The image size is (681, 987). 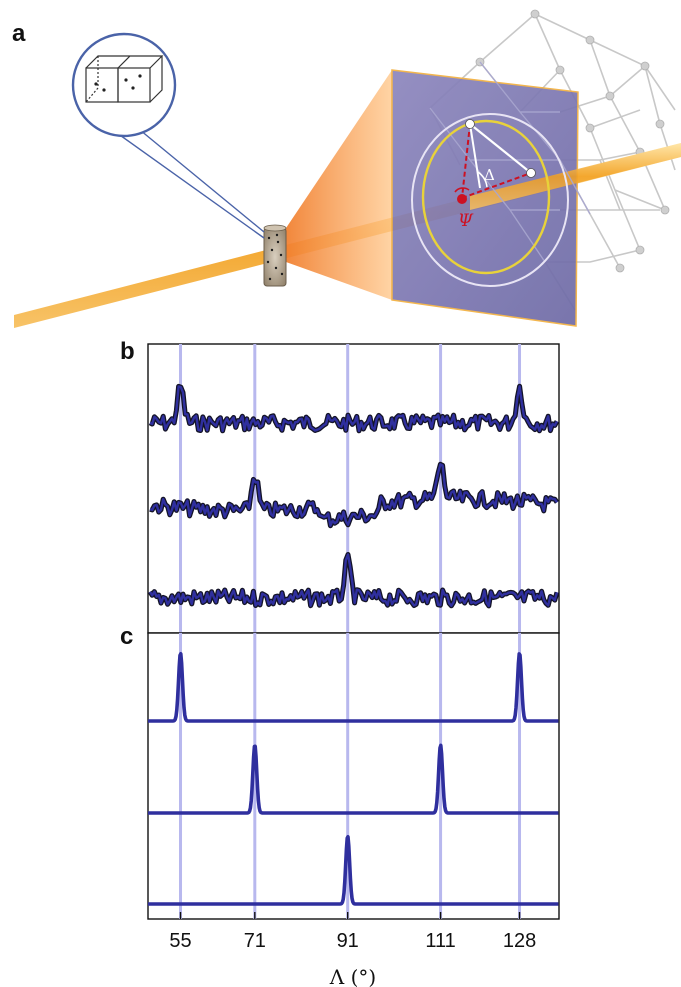 I want to click on x-axis-title: Λ (°), so click(x=352, y=976).